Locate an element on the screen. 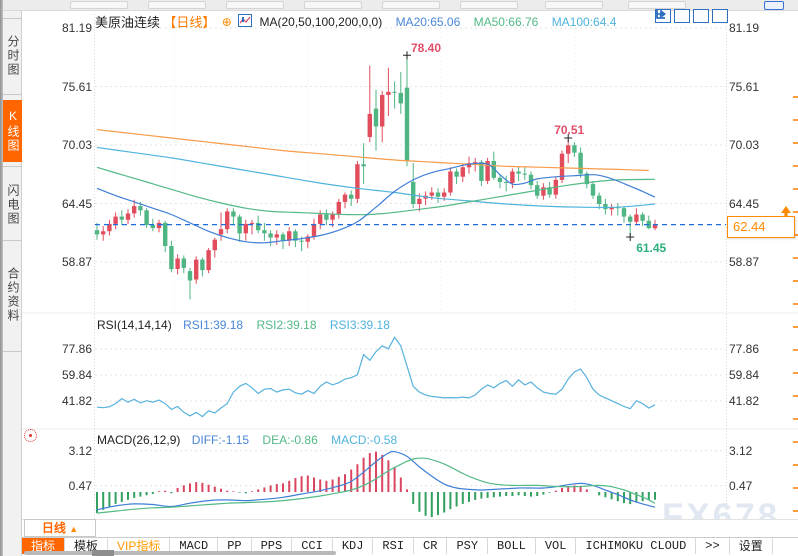 The width and height of the screenshot is (798, 556). y-axis-label-left: 64.45 is located at coordinates (76, 203).